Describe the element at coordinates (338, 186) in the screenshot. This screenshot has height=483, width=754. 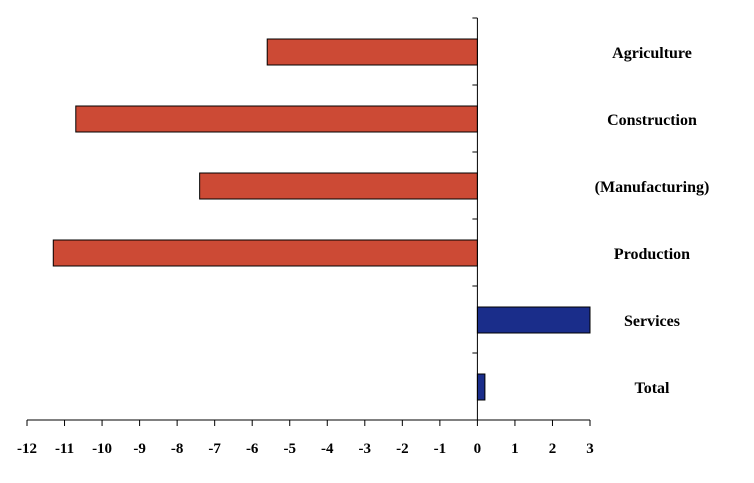
I see `bar-manufacturing` at that location.